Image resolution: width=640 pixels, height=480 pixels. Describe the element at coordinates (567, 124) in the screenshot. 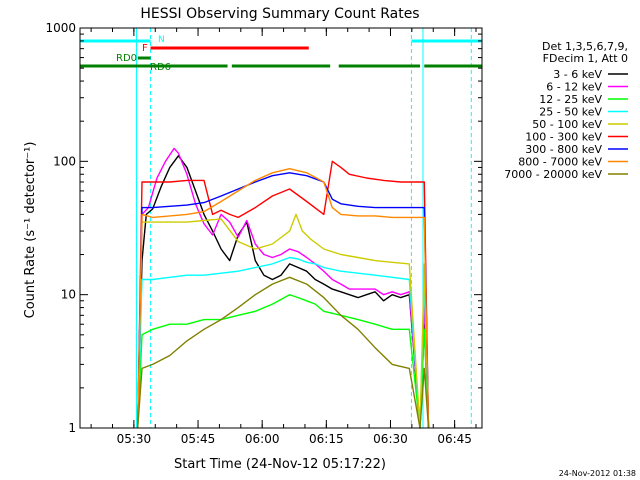

I see `legend-label-4: 50 - 100 keV` at that location.